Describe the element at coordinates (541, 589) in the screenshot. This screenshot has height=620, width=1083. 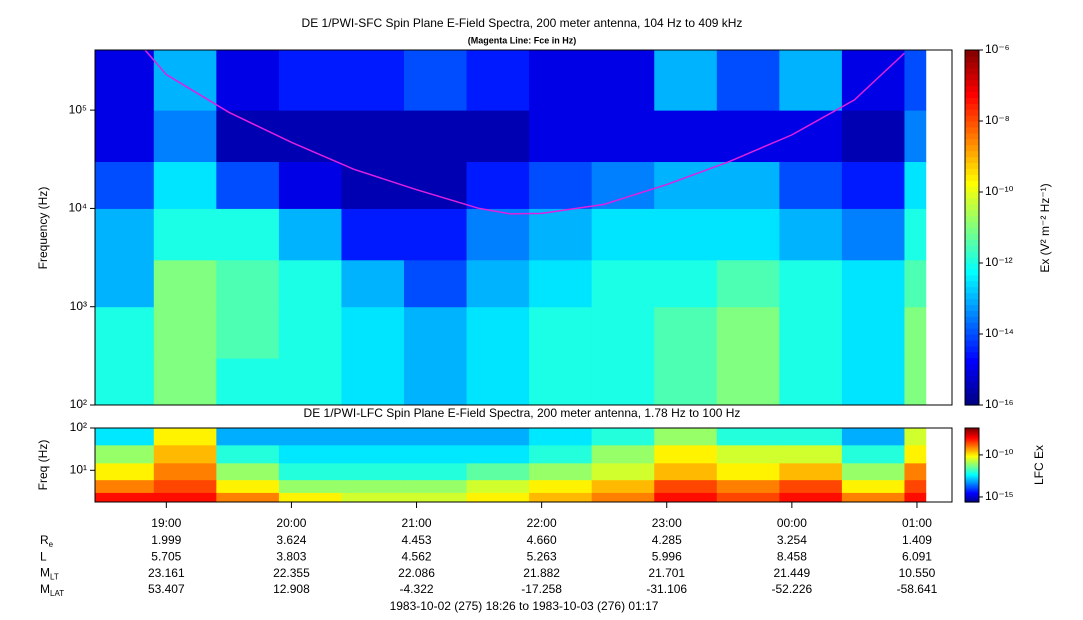
I see `ephemeris-value: -17.258` at that location.